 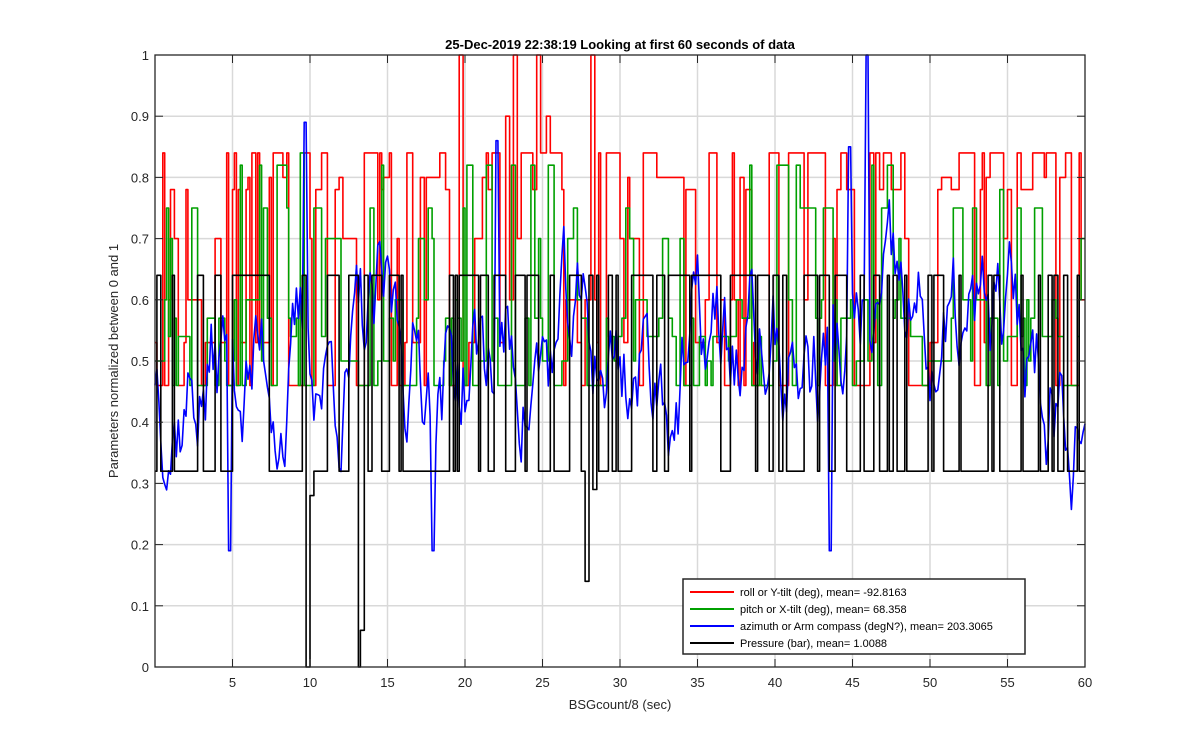 I want to click on y-tick-label: 0, so click(x=145, y=667).